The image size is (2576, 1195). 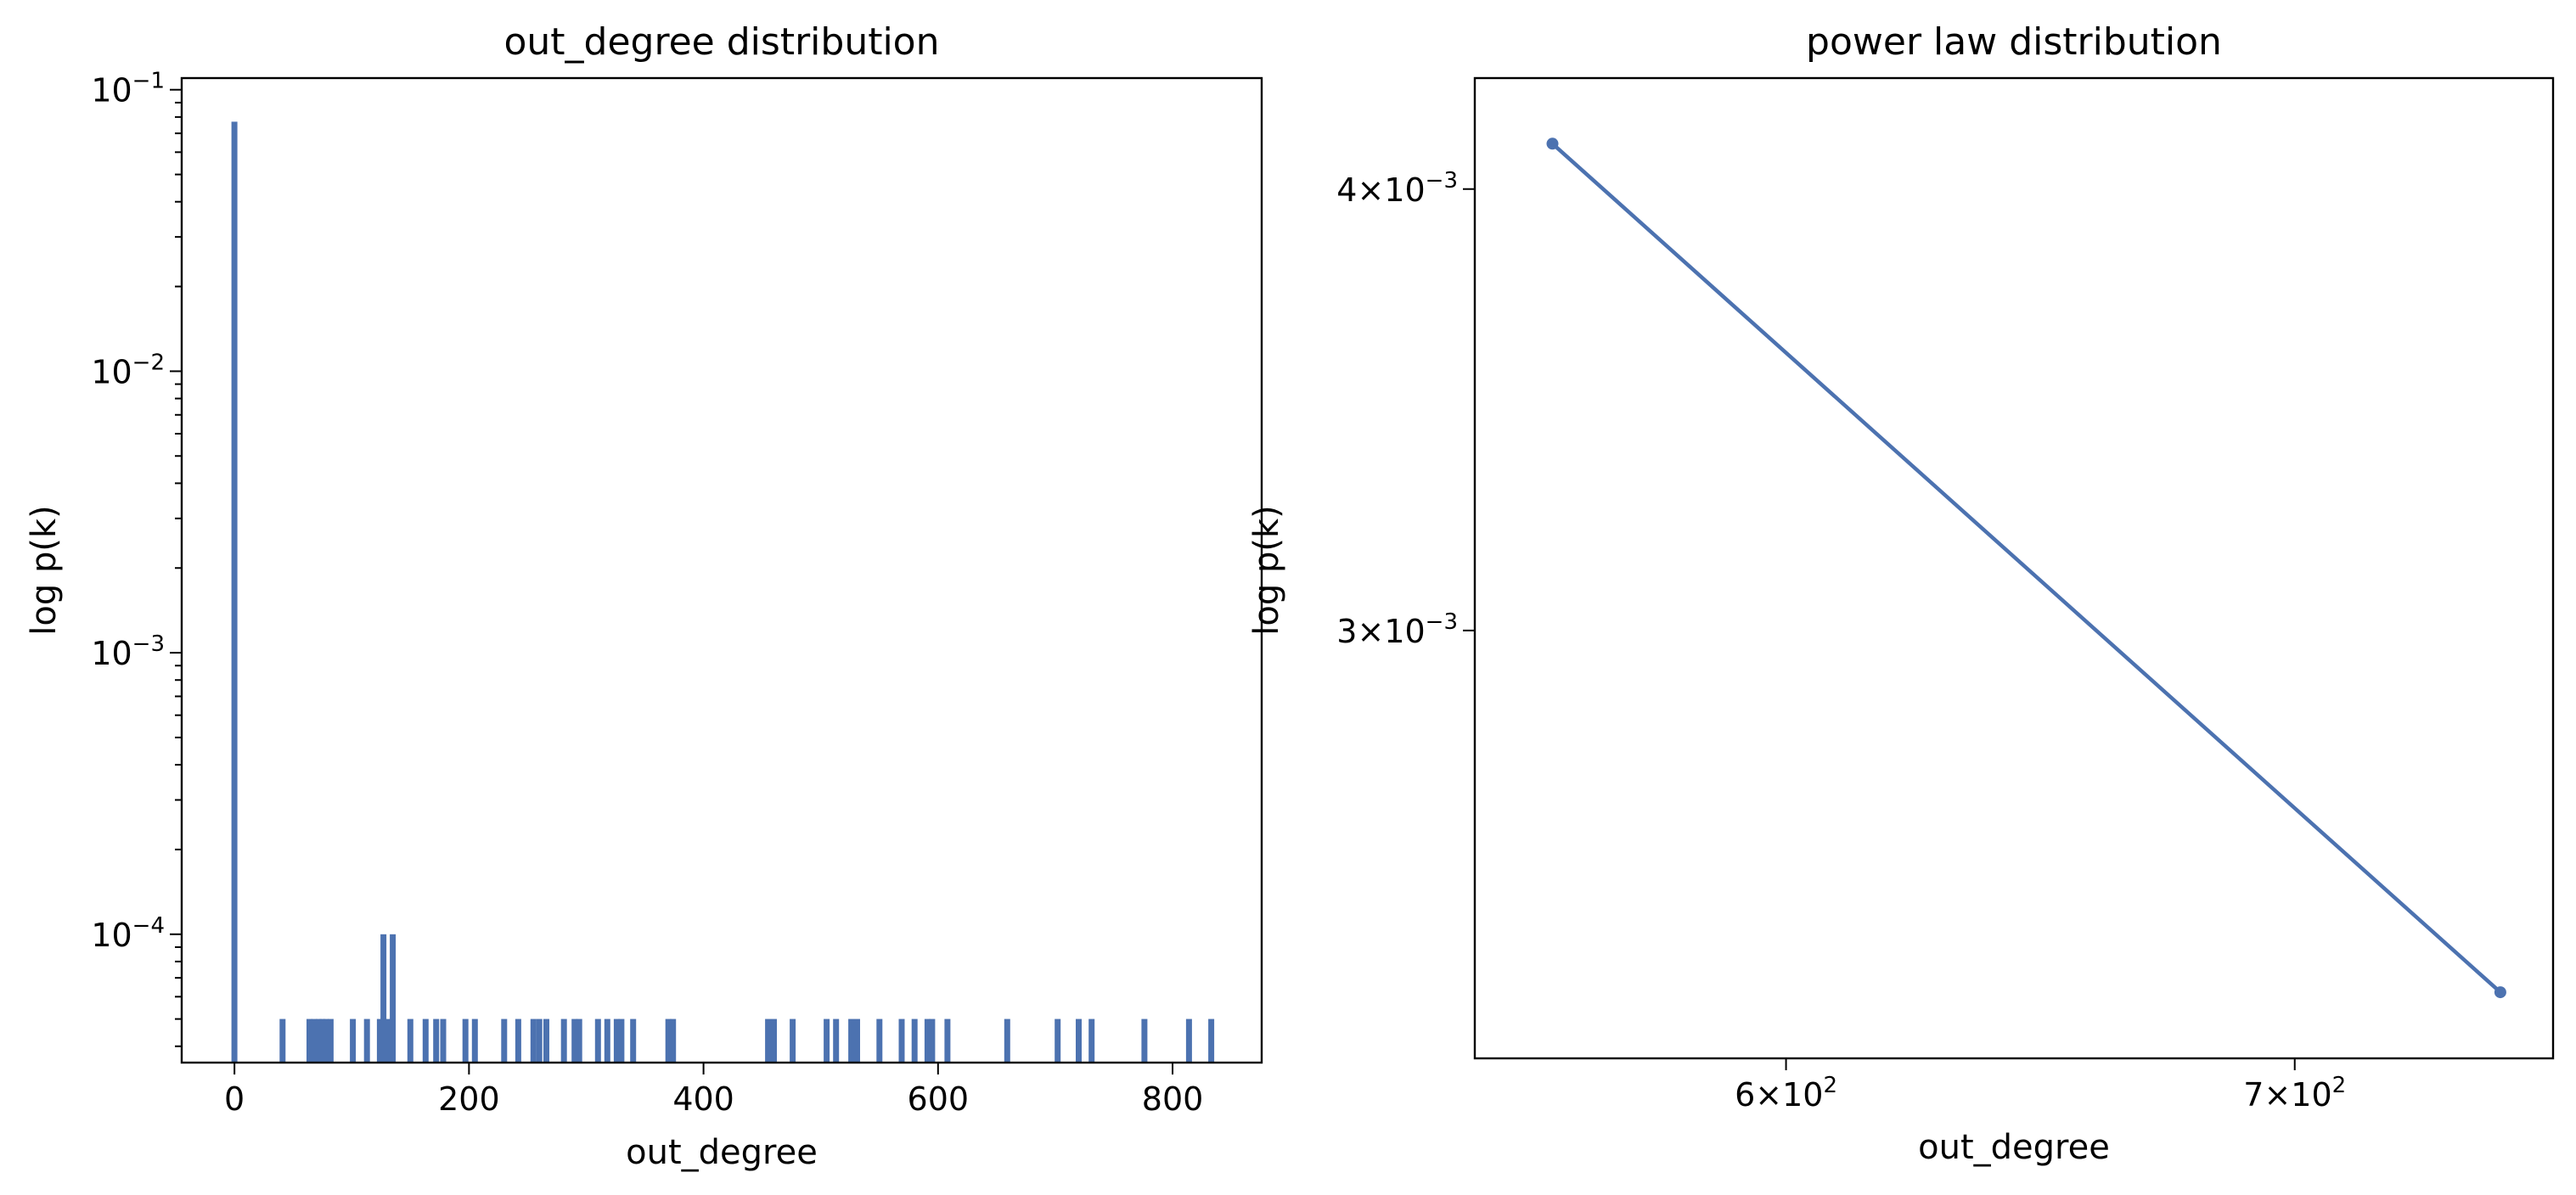 What do you see at coordinates (939, 1099) in the screenshot?
I see `x-tick-label: 600` at bounding box center [939, 1099].